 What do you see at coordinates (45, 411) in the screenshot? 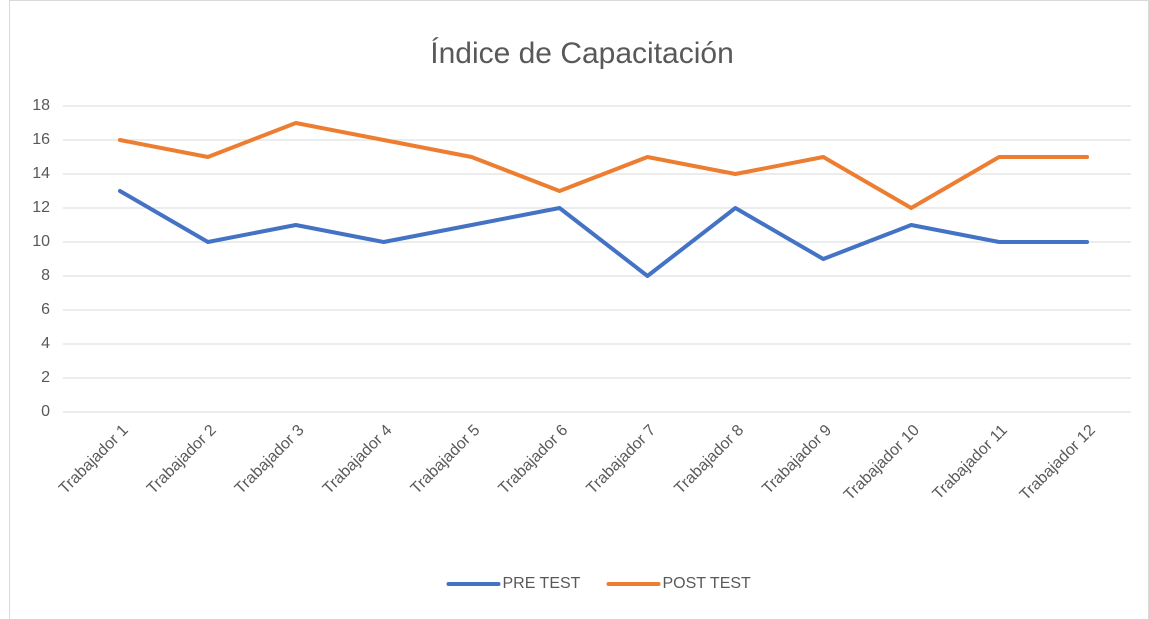
I see `y-tick-label: 0` at bounding box center [45, 411].